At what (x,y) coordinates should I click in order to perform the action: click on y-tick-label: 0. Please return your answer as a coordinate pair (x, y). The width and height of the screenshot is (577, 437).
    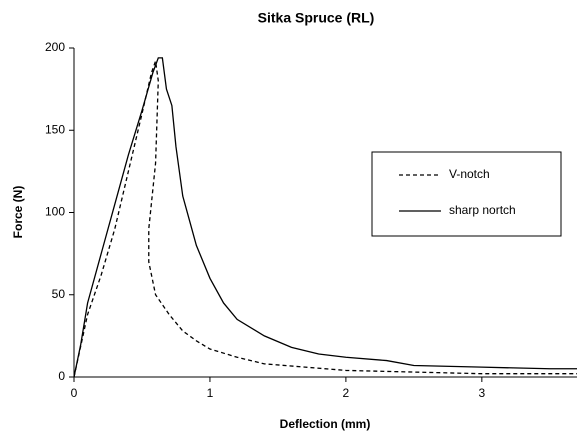
    Looking at the image, I should click on (61, 376).